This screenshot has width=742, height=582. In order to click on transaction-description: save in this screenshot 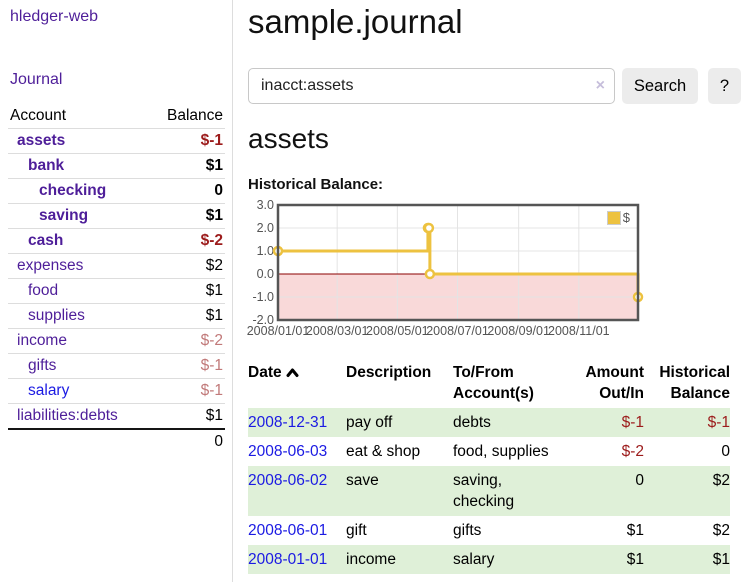, I will do `click(362, 480)`.